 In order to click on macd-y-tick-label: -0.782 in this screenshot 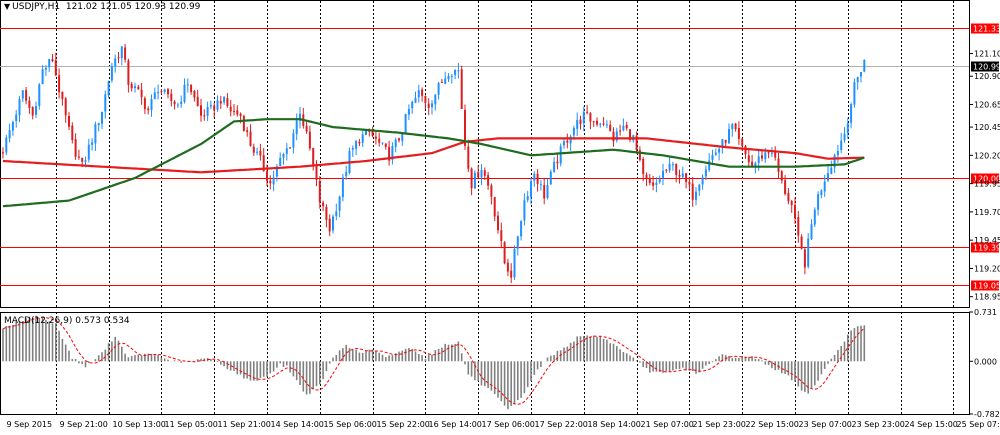, I will do `click(987, 414)`.